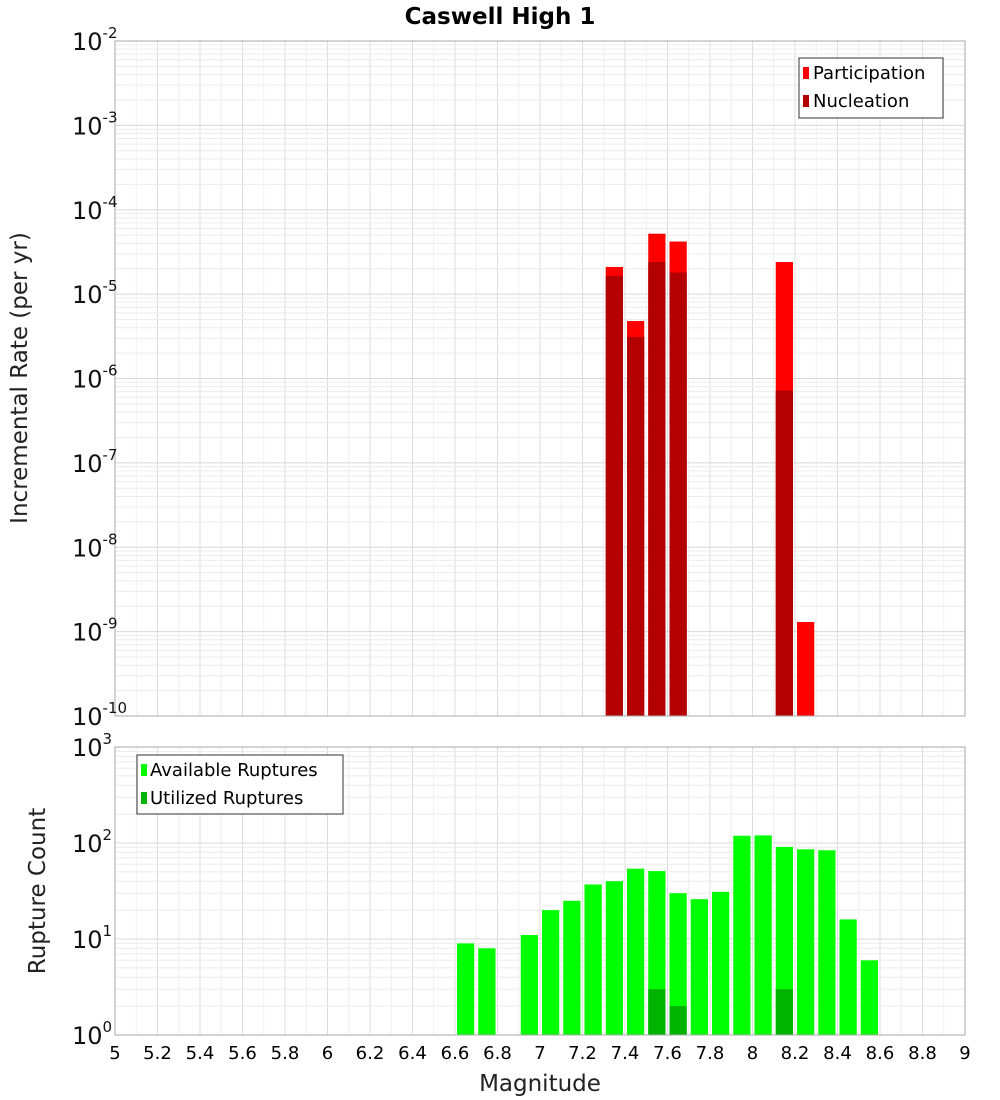  Describe the element at coordinates (667, 1053) in the screenshot. I see `x-tick-label: 7.6` at that location.